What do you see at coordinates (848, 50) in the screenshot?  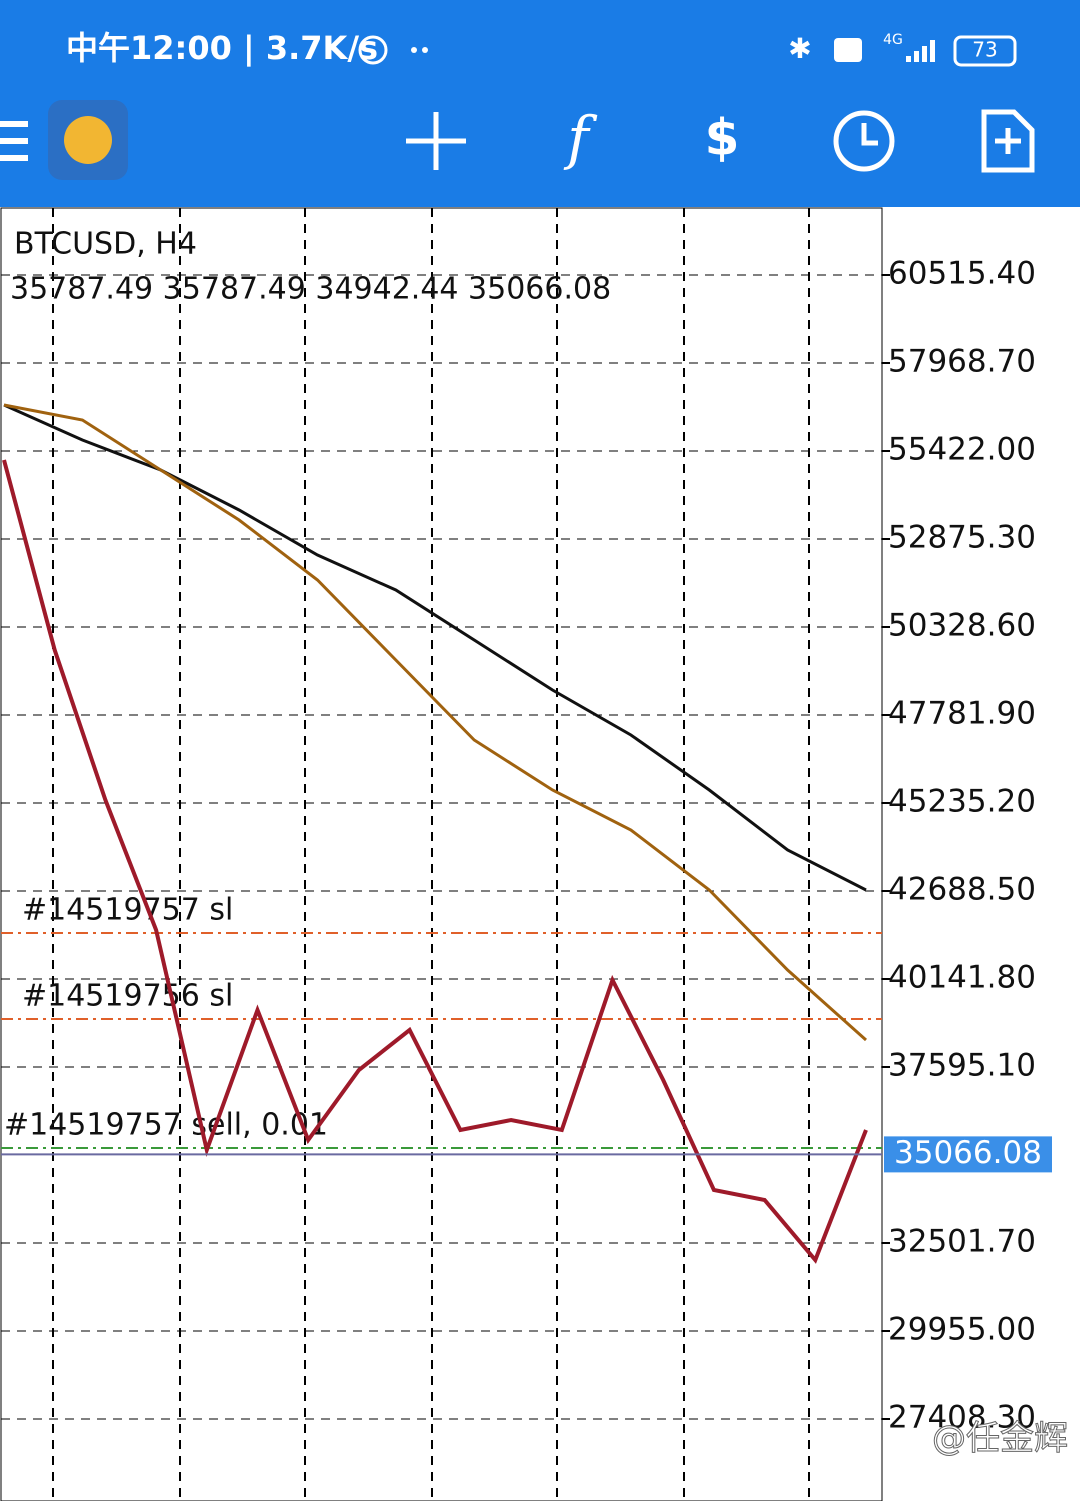 I see `hd-icon` at bounding box center [848, 50].